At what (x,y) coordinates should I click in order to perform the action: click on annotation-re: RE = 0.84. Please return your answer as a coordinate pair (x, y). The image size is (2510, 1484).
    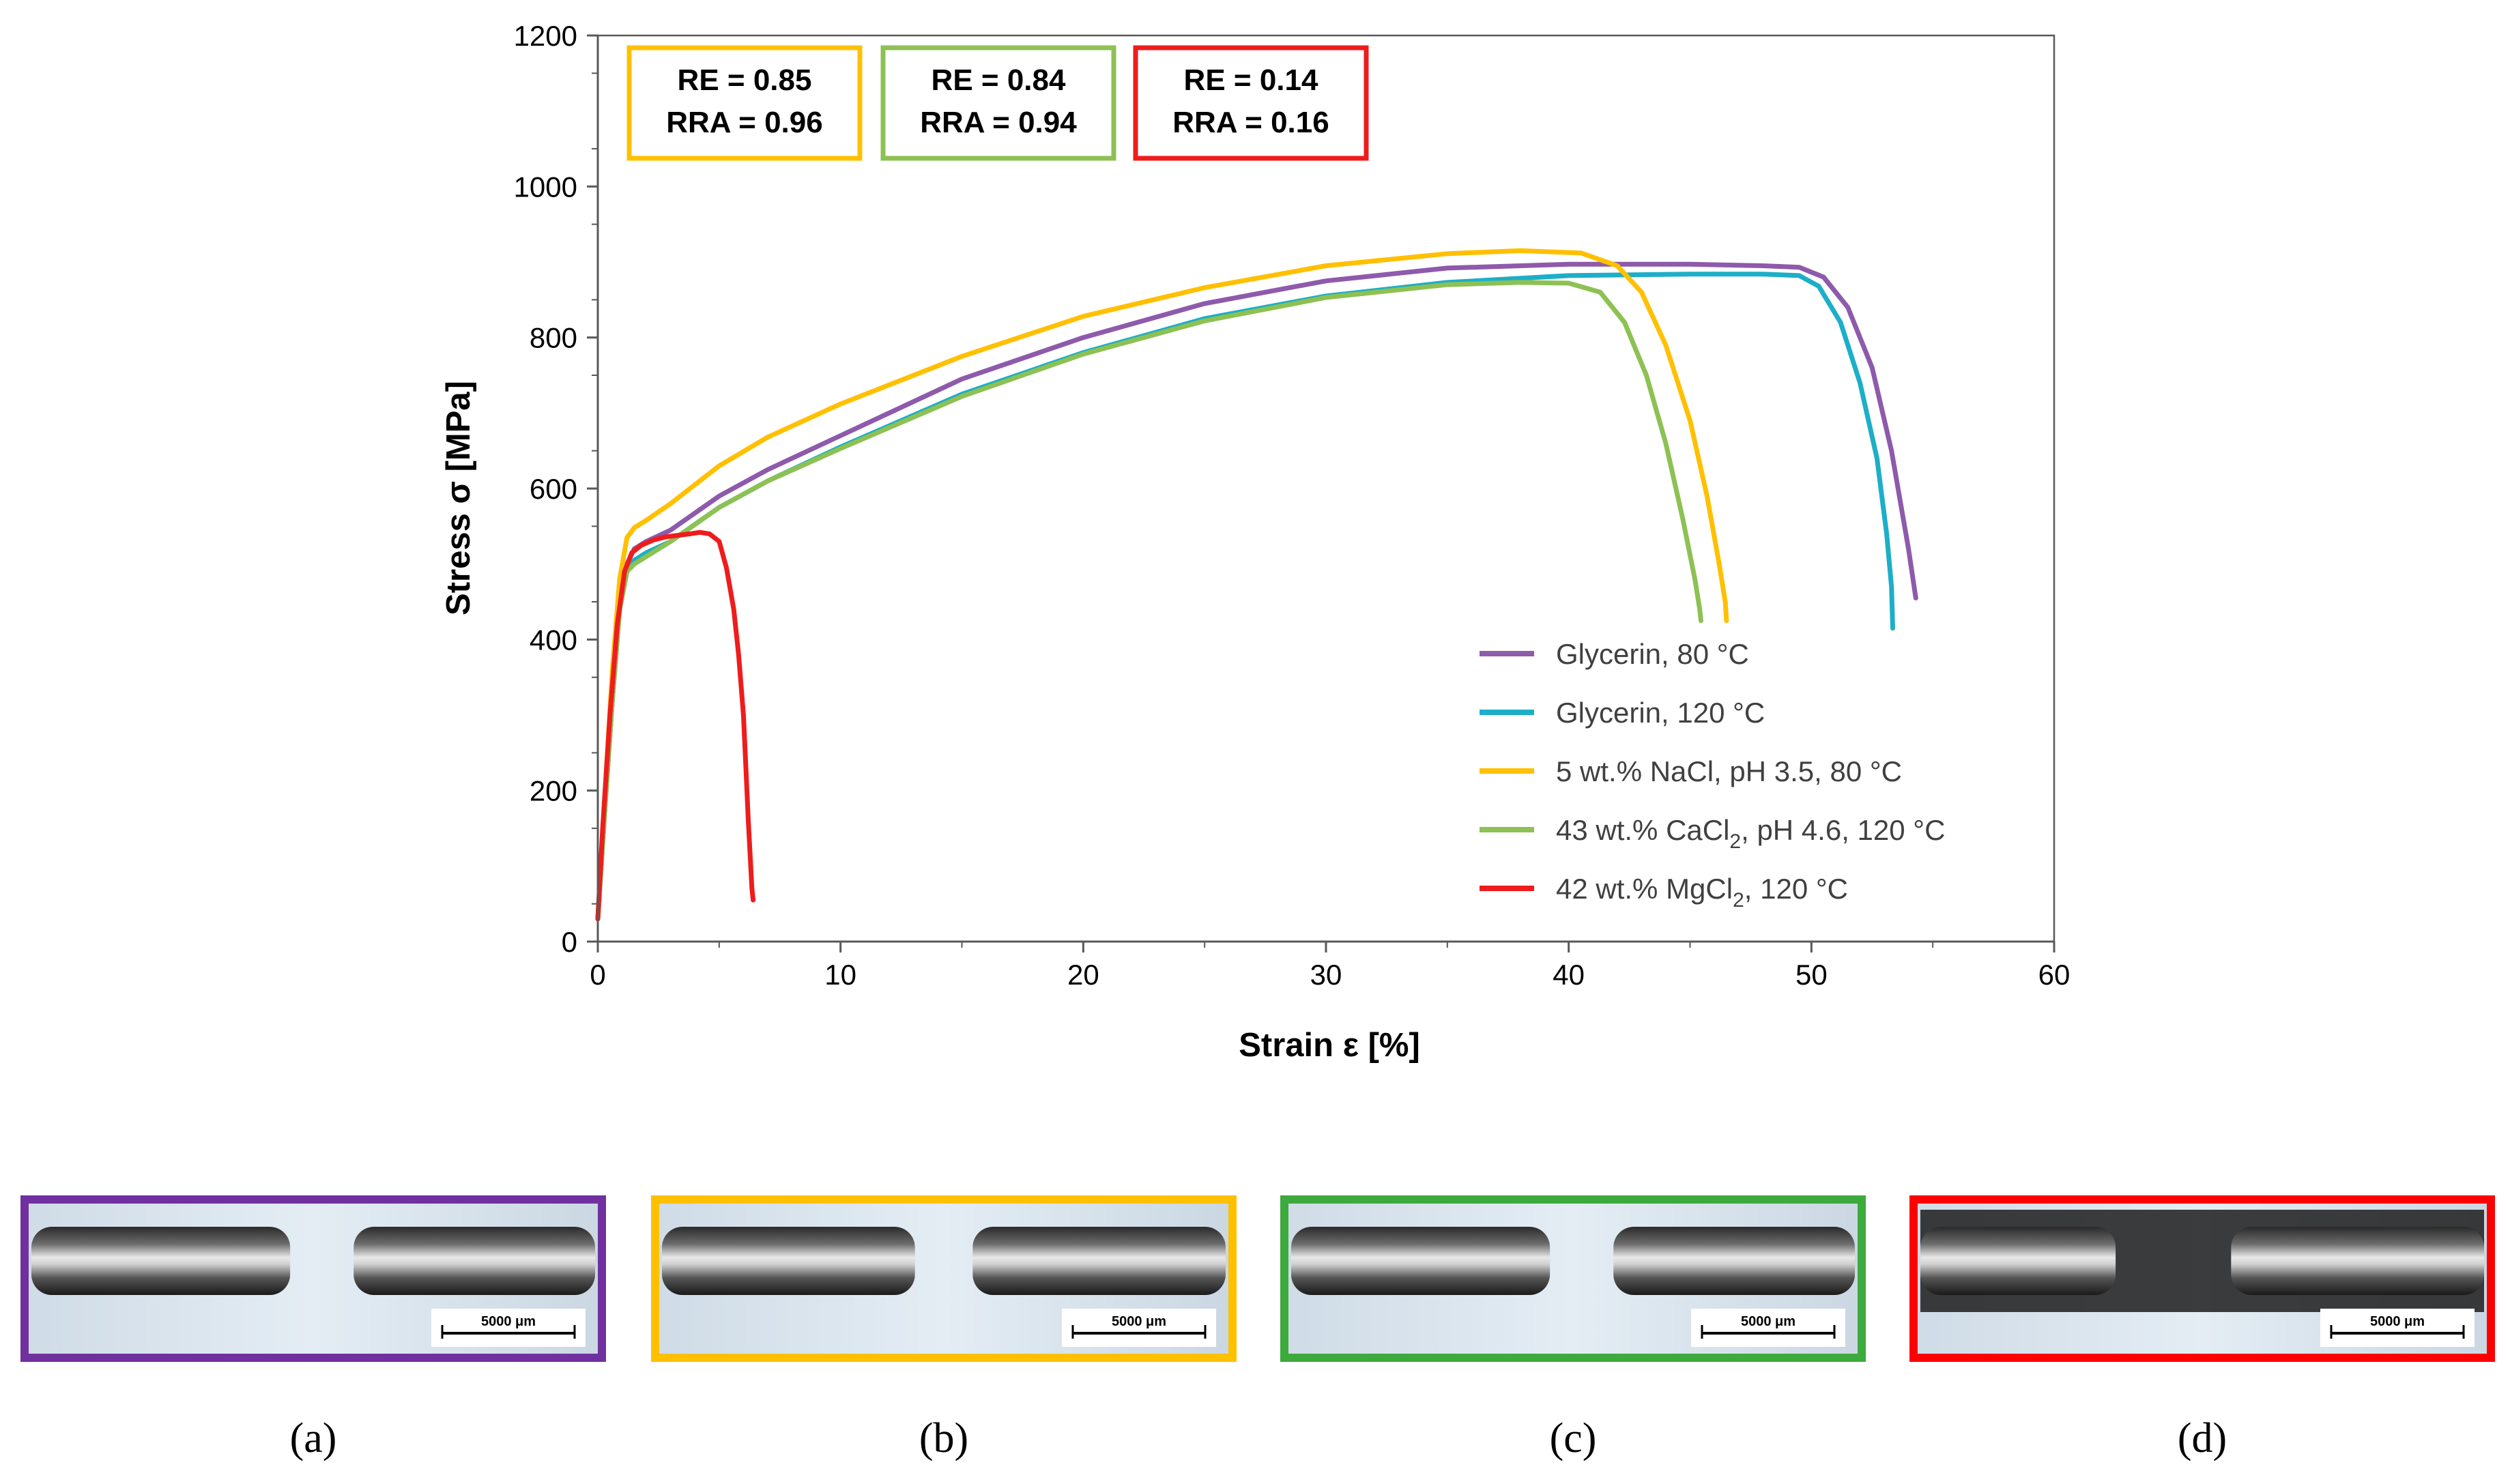
    Looking at the image, I should click on (999, 80).